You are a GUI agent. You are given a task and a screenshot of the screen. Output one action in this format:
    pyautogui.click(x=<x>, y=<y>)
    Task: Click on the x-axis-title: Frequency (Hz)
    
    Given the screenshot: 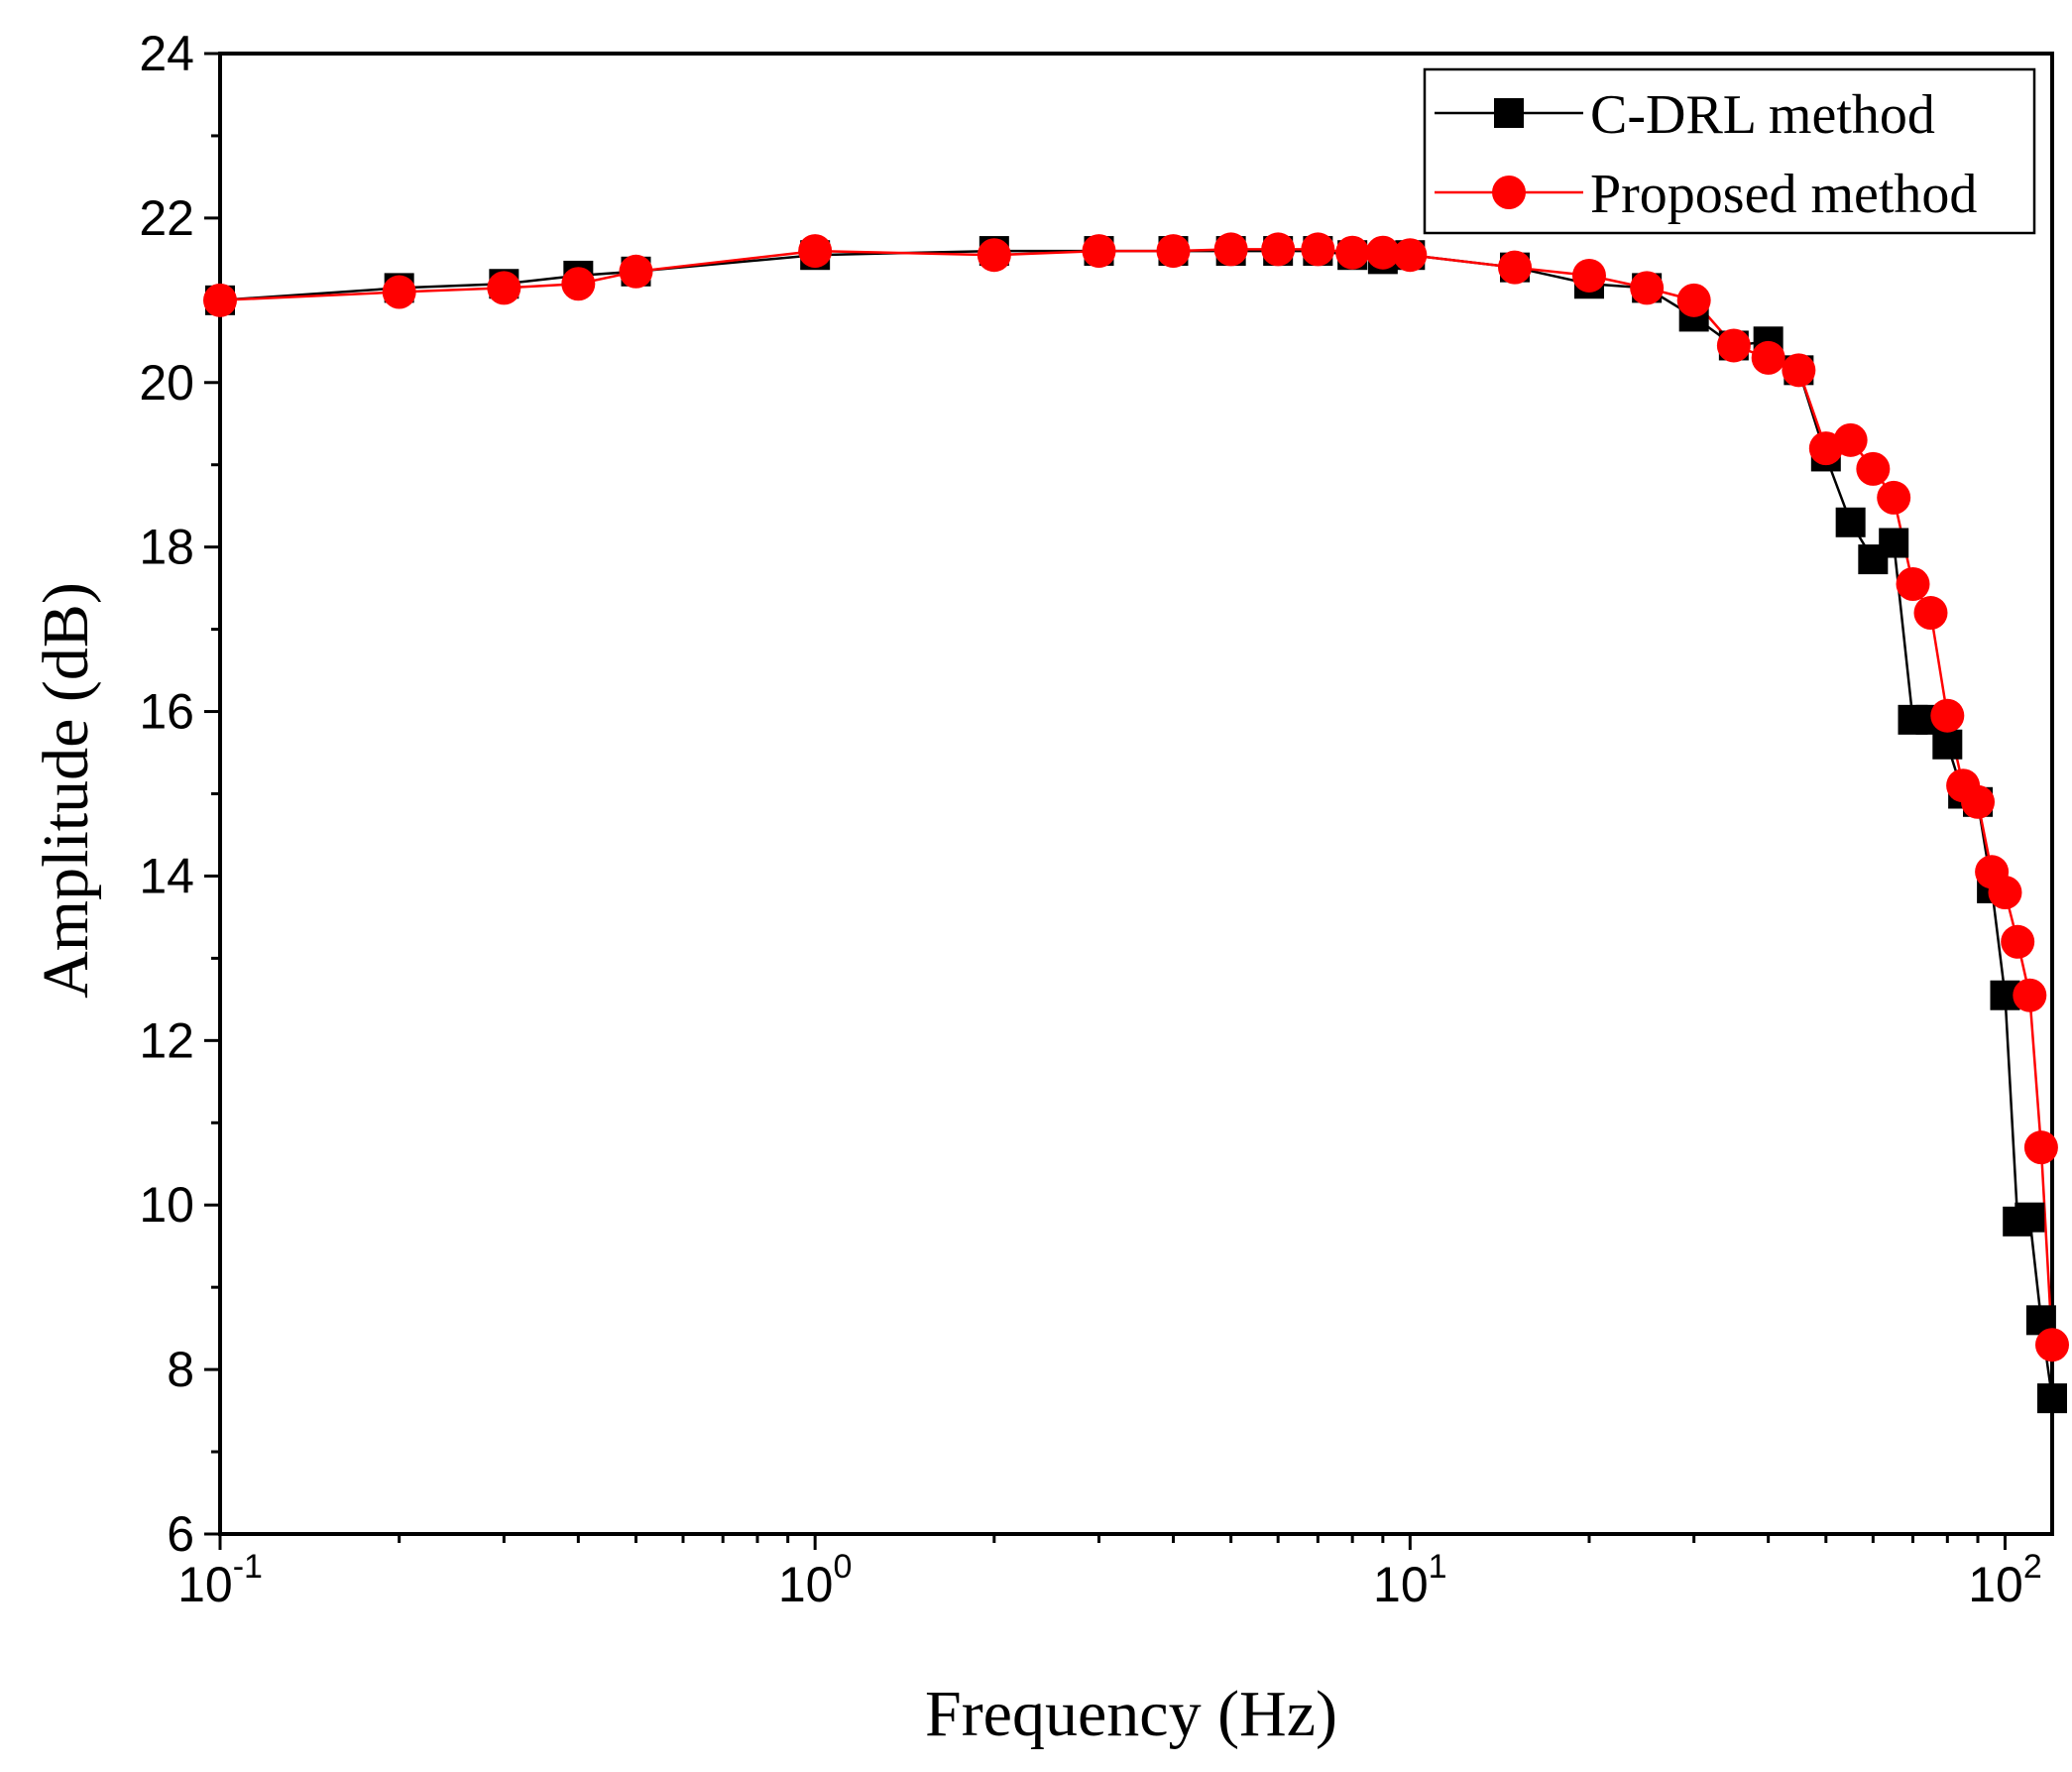 What is the action you would take?
    pyautogui.click(x=1131, y=1714)
    